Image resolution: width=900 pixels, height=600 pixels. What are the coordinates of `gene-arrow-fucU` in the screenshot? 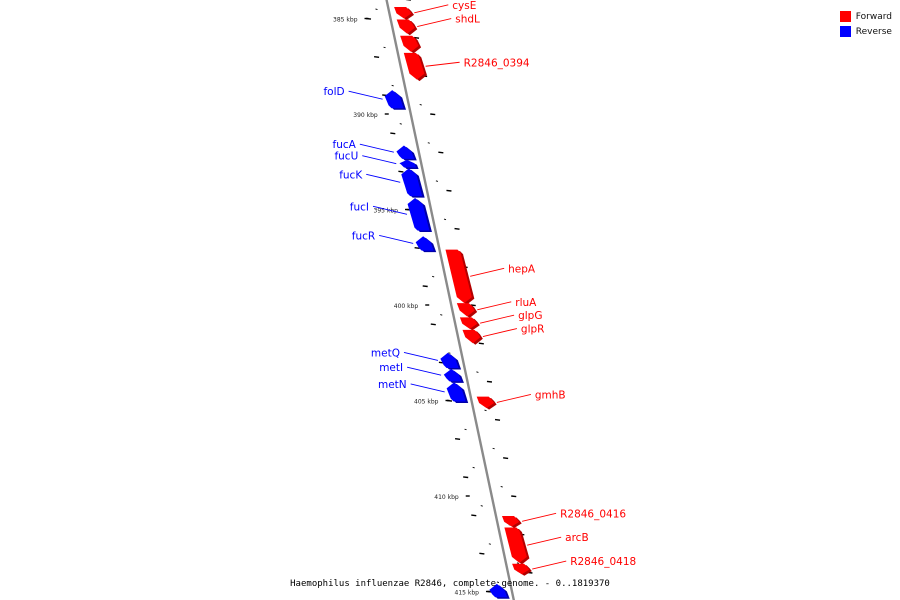 It's located at (409, 164).